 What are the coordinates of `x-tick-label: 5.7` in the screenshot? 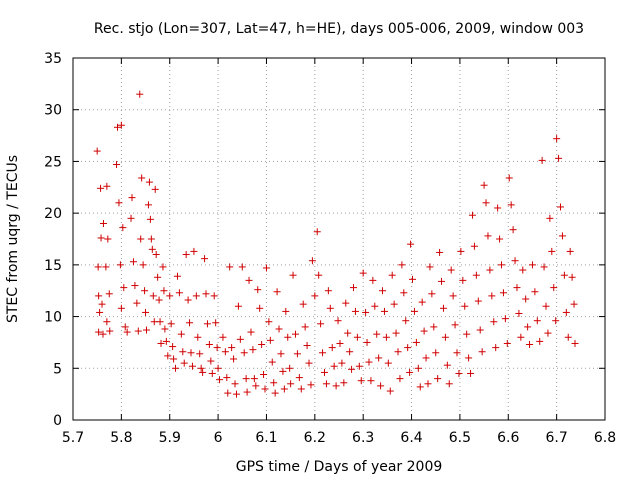 It's located at (73, 438).